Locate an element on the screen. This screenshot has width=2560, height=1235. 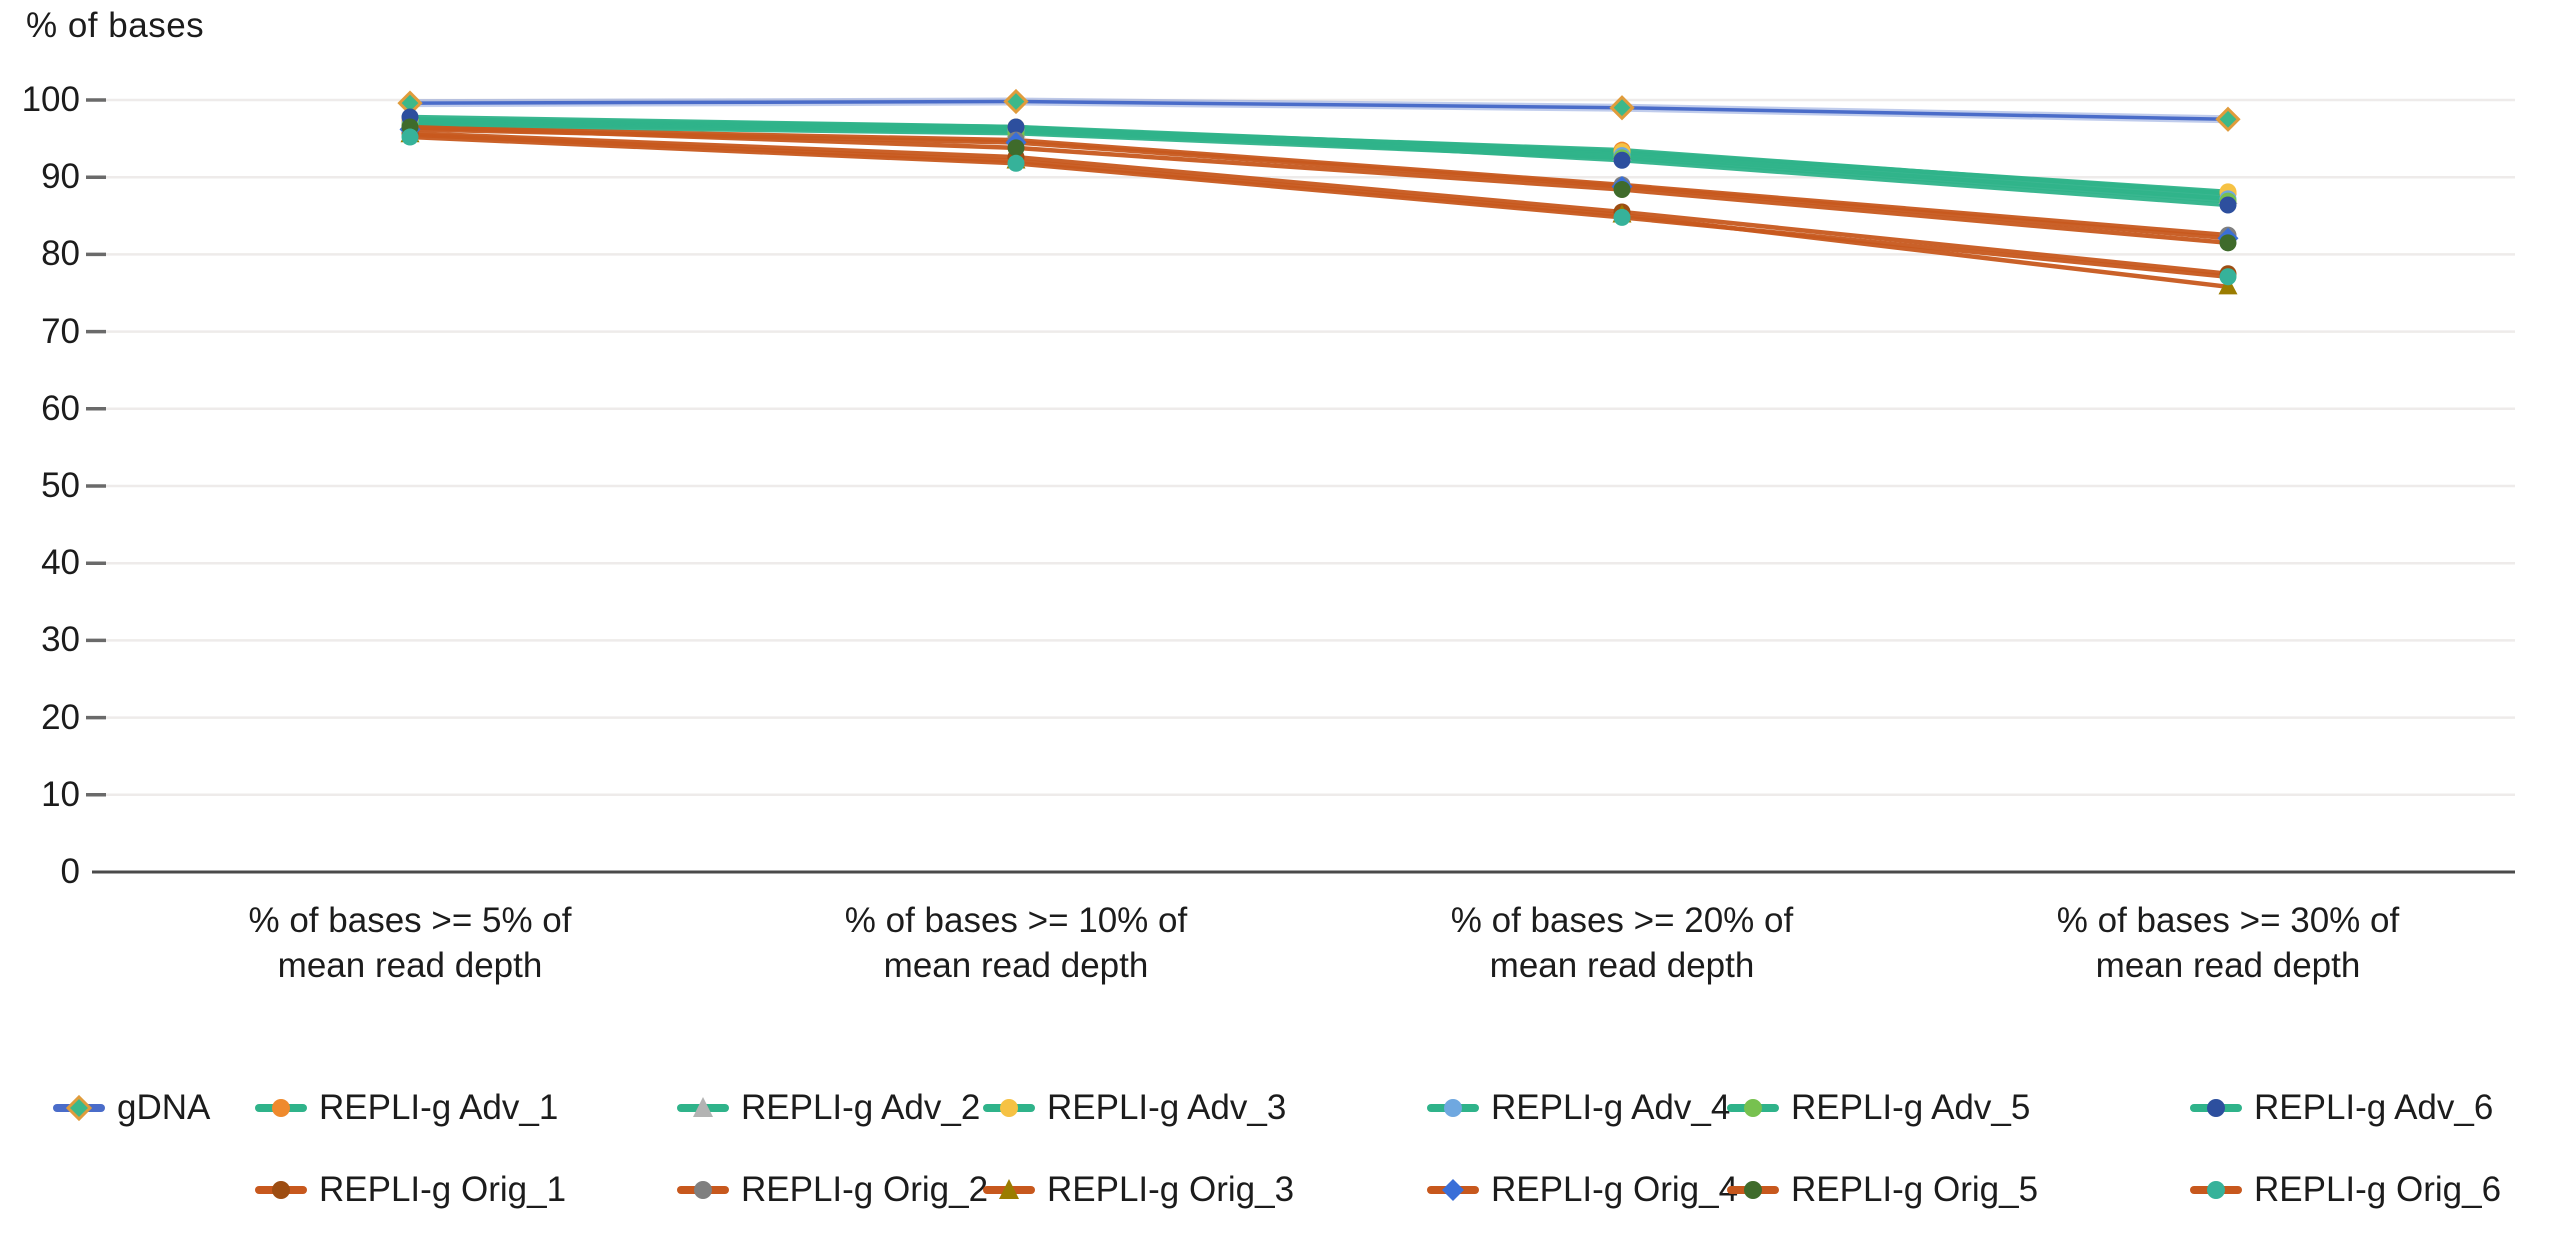
legend-item-repli-g-adv_6: REPLI-g Adv_6 is located at coordinates (2341, 1108).